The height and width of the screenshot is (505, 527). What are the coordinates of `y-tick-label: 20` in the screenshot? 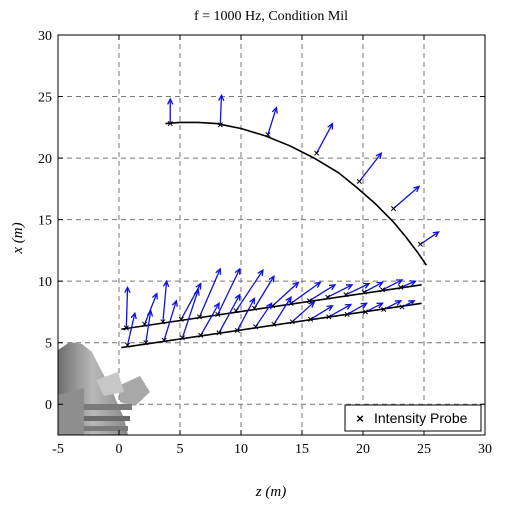 It's located at (45, 159).